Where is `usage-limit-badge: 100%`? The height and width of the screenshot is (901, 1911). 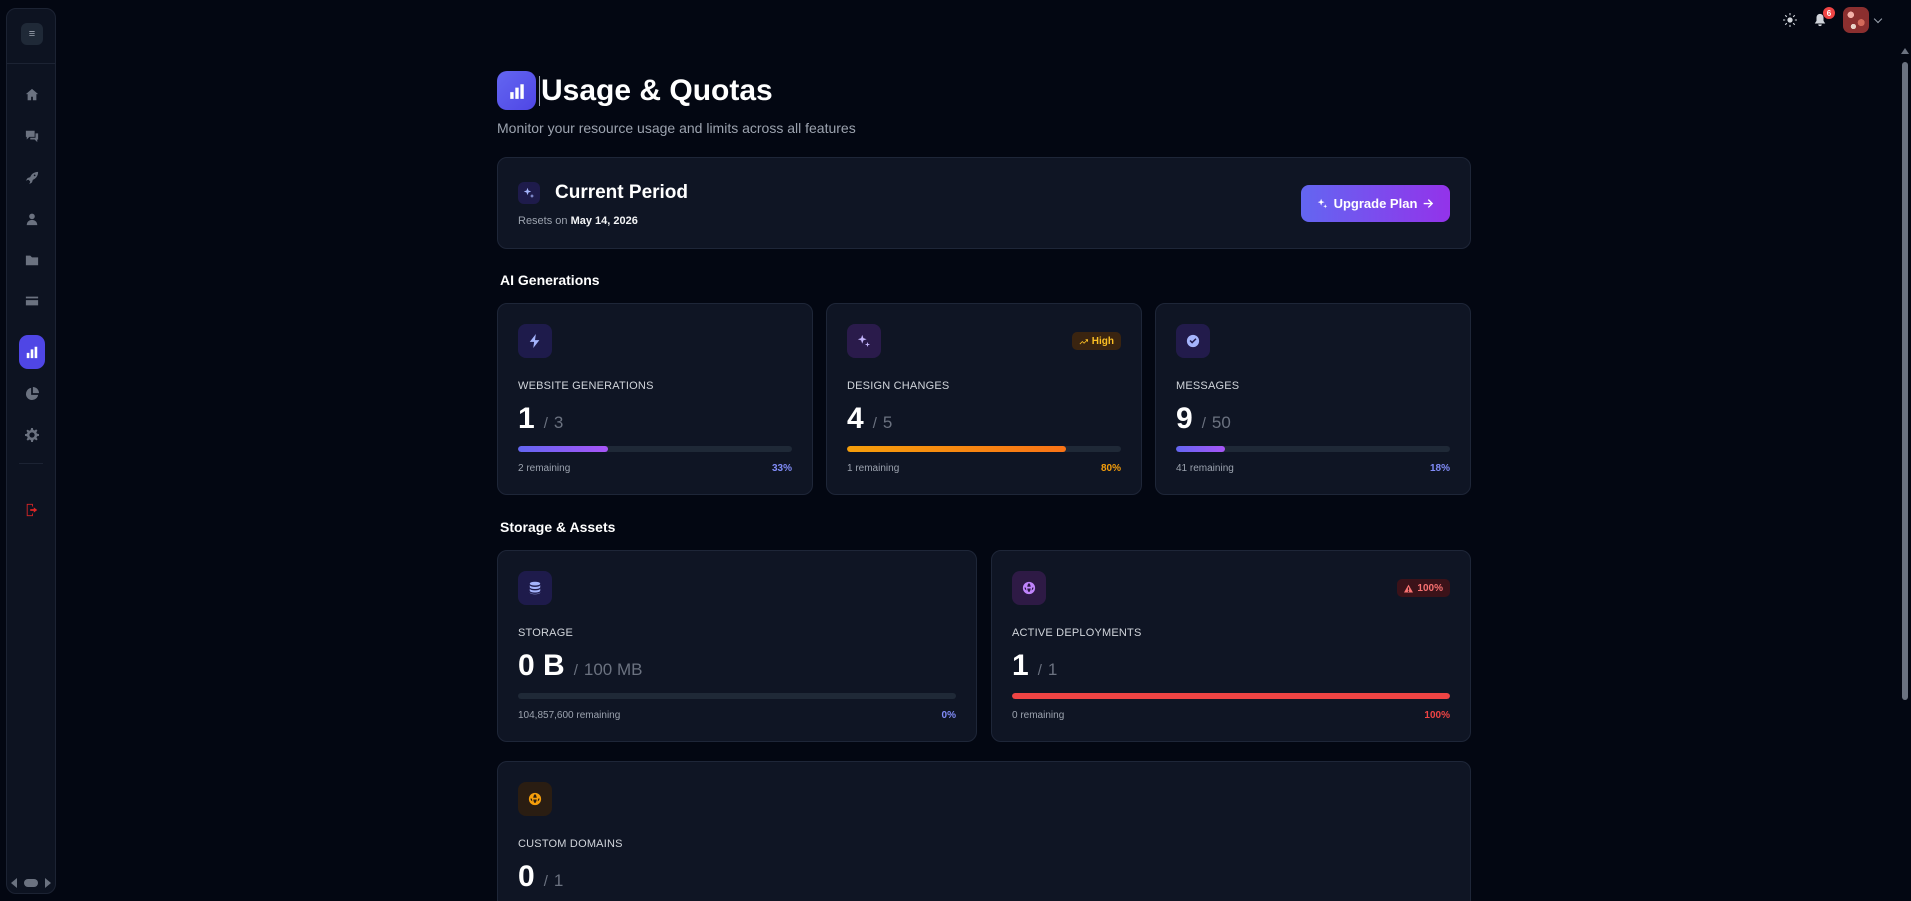
usage-limit-badge: 100% is located at coordinates (1423, 588).